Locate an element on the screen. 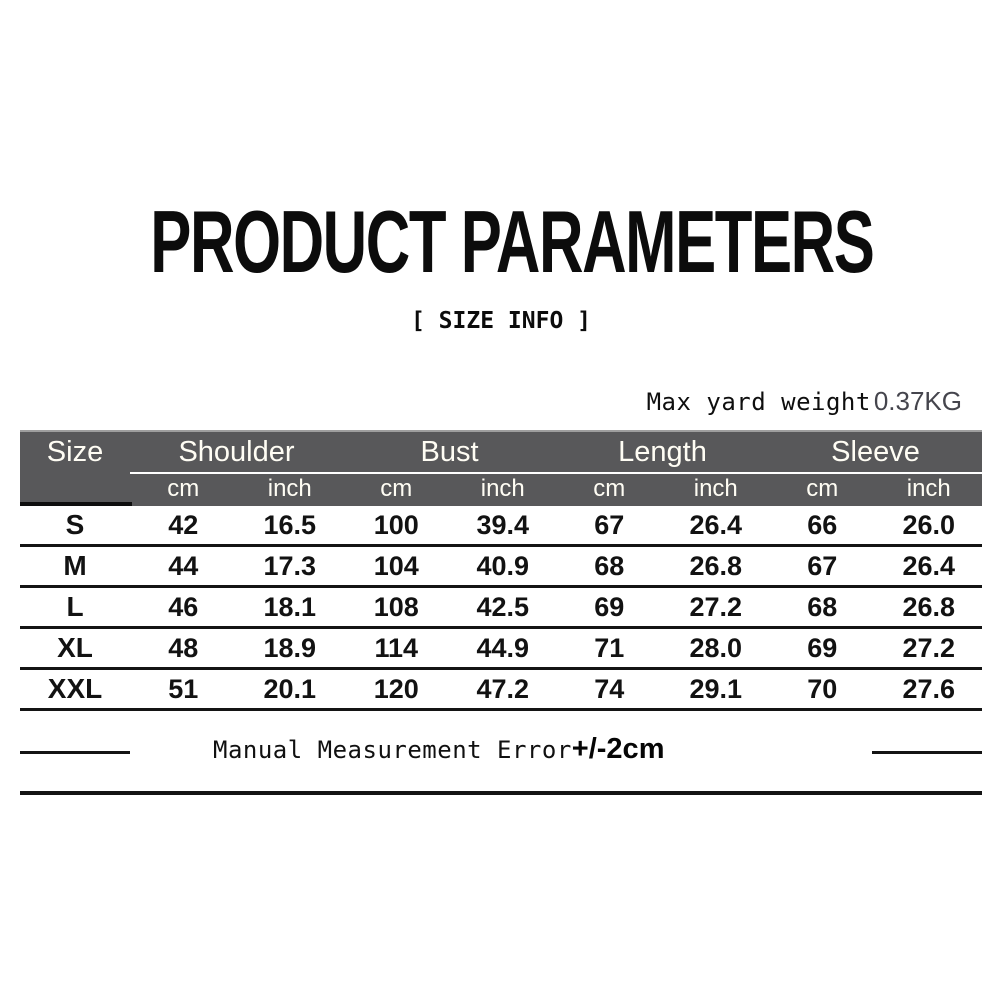  footer-note-text: Manual Measurement Error is located at coordinates (392, 750).